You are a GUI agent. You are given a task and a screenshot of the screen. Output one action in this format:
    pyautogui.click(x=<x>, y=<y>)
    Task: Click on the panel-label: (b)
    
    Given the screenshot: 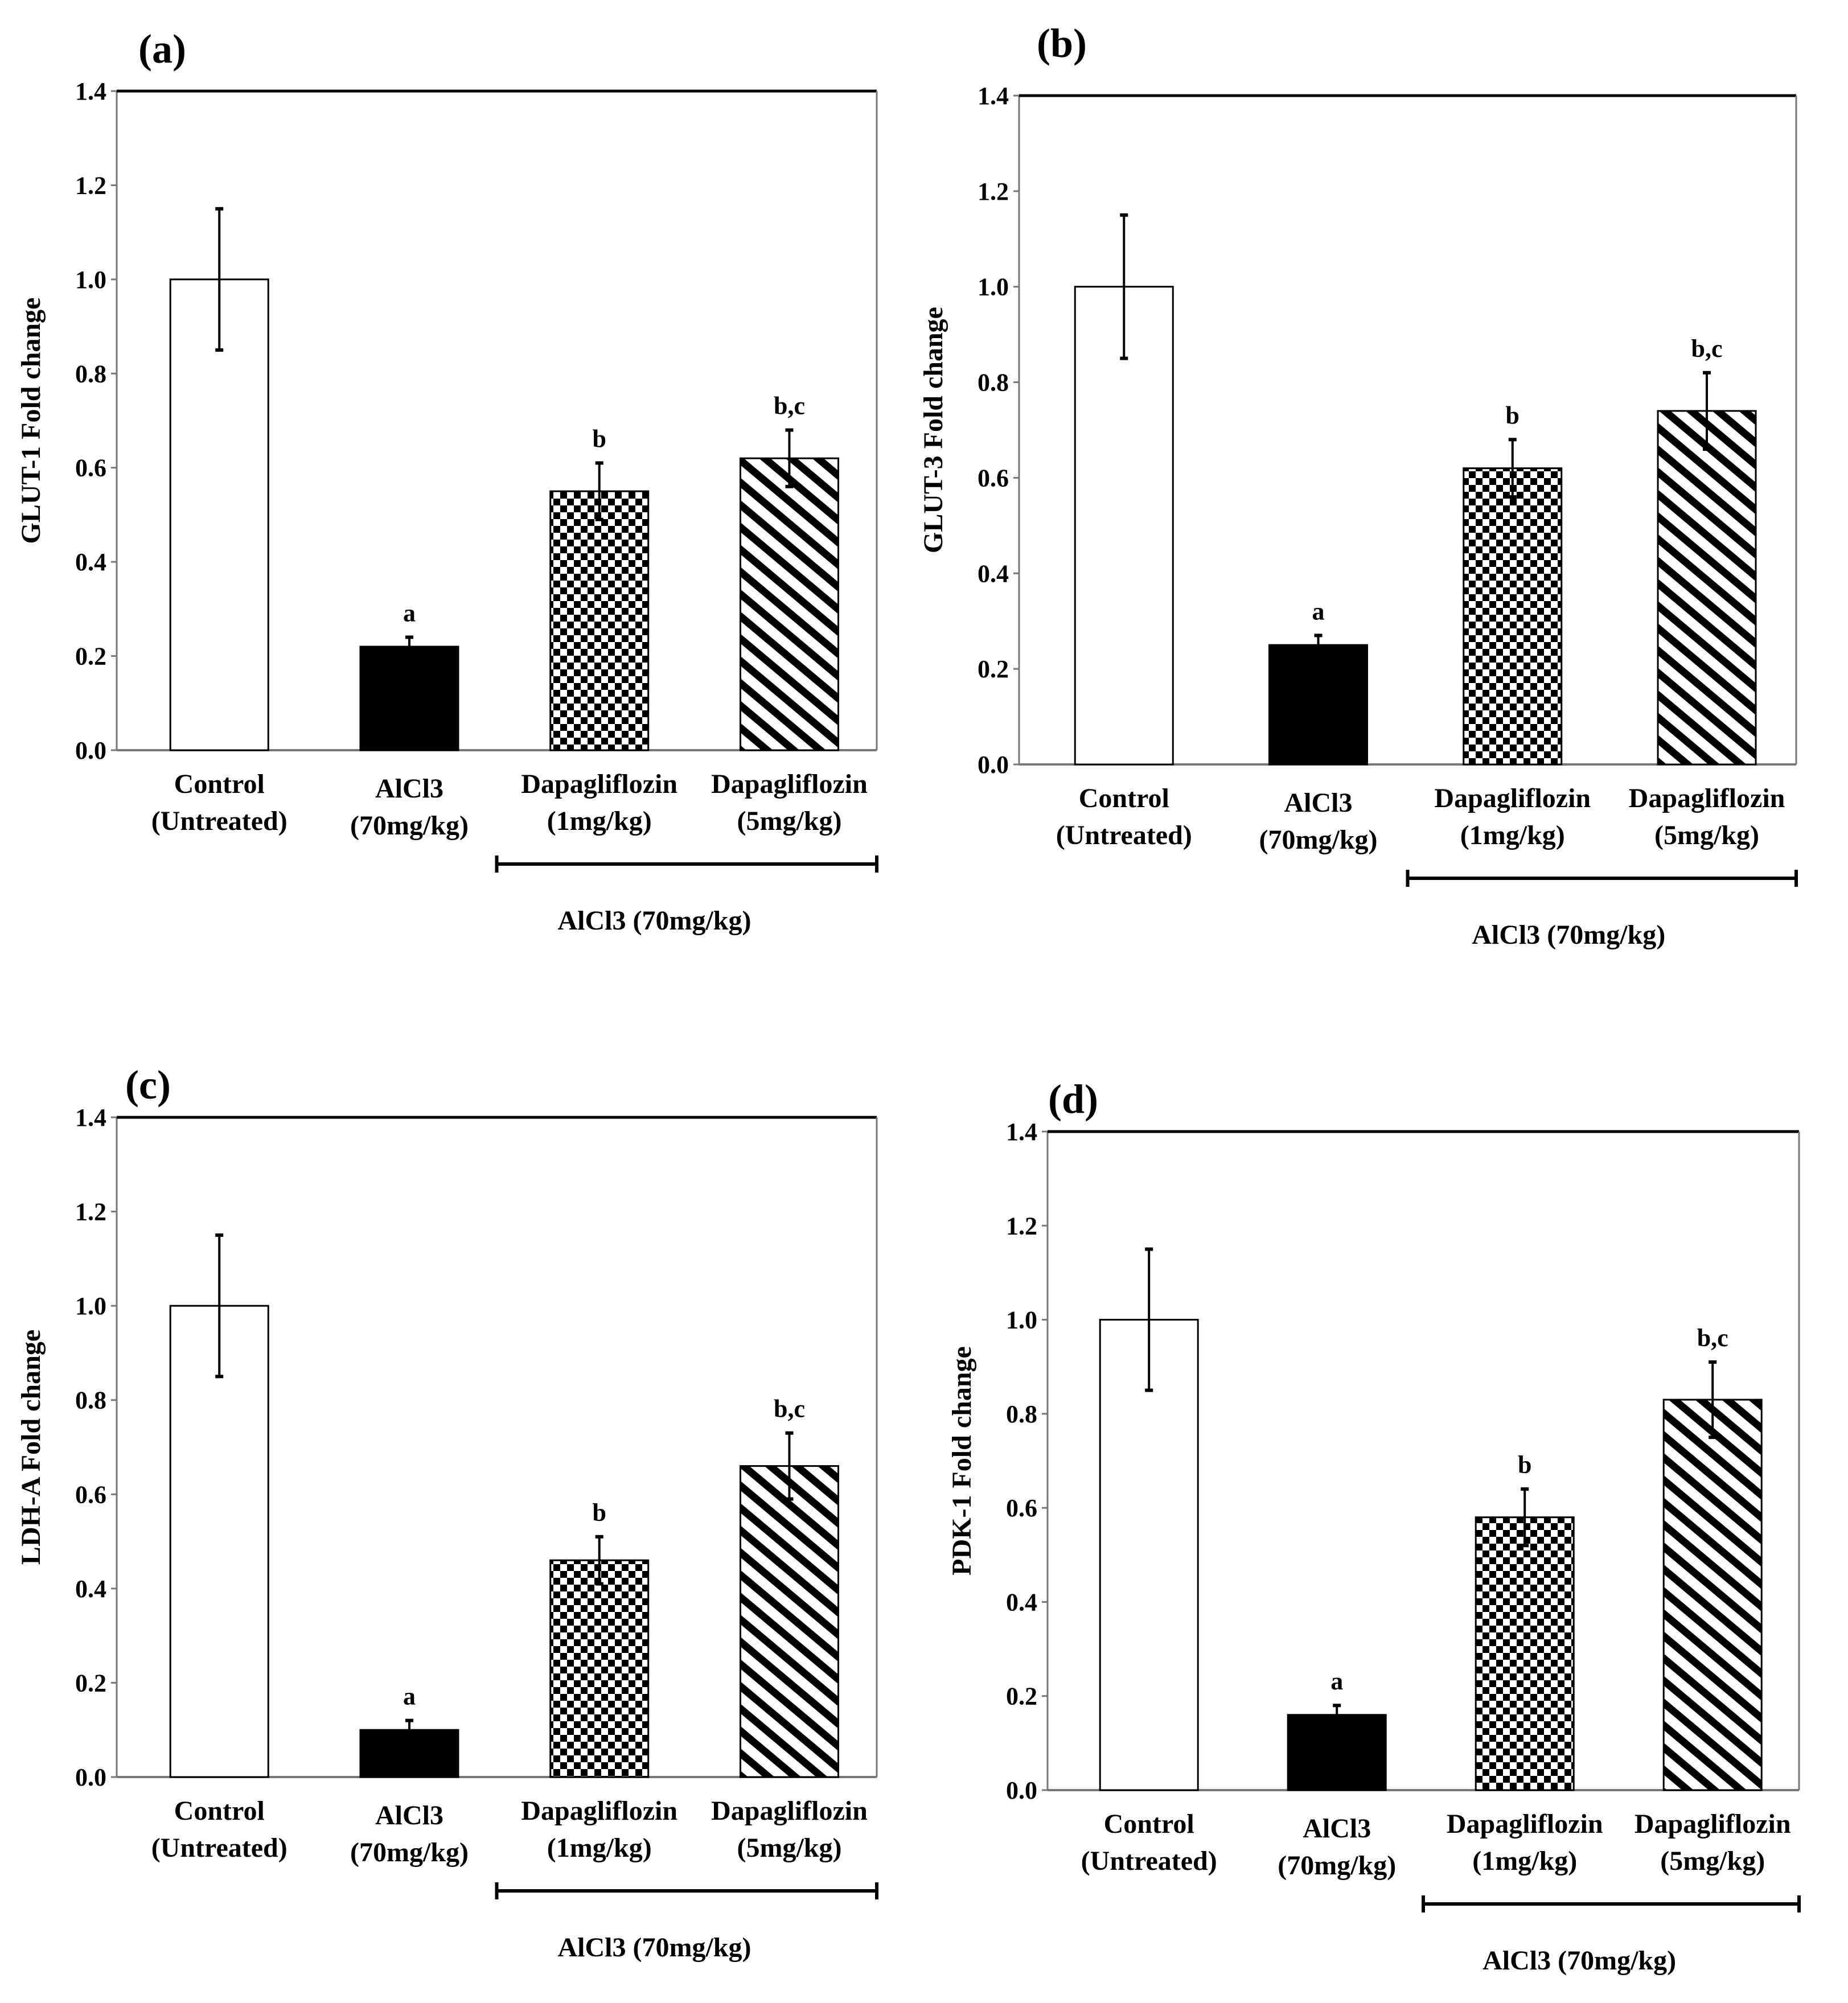 What is the action you would take?
    pyautogui.click(x=1062, y=43)
    